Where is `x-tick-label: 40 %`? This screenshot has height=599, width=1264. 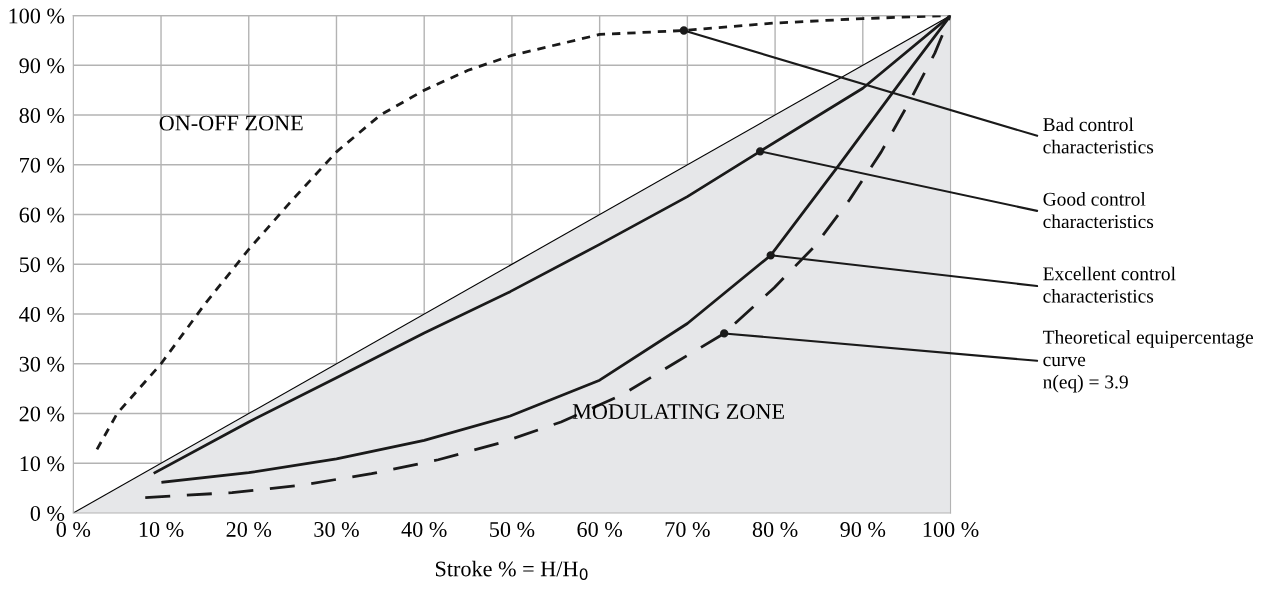
x-tick-label: 40 % is located at coordinates (424, 529).